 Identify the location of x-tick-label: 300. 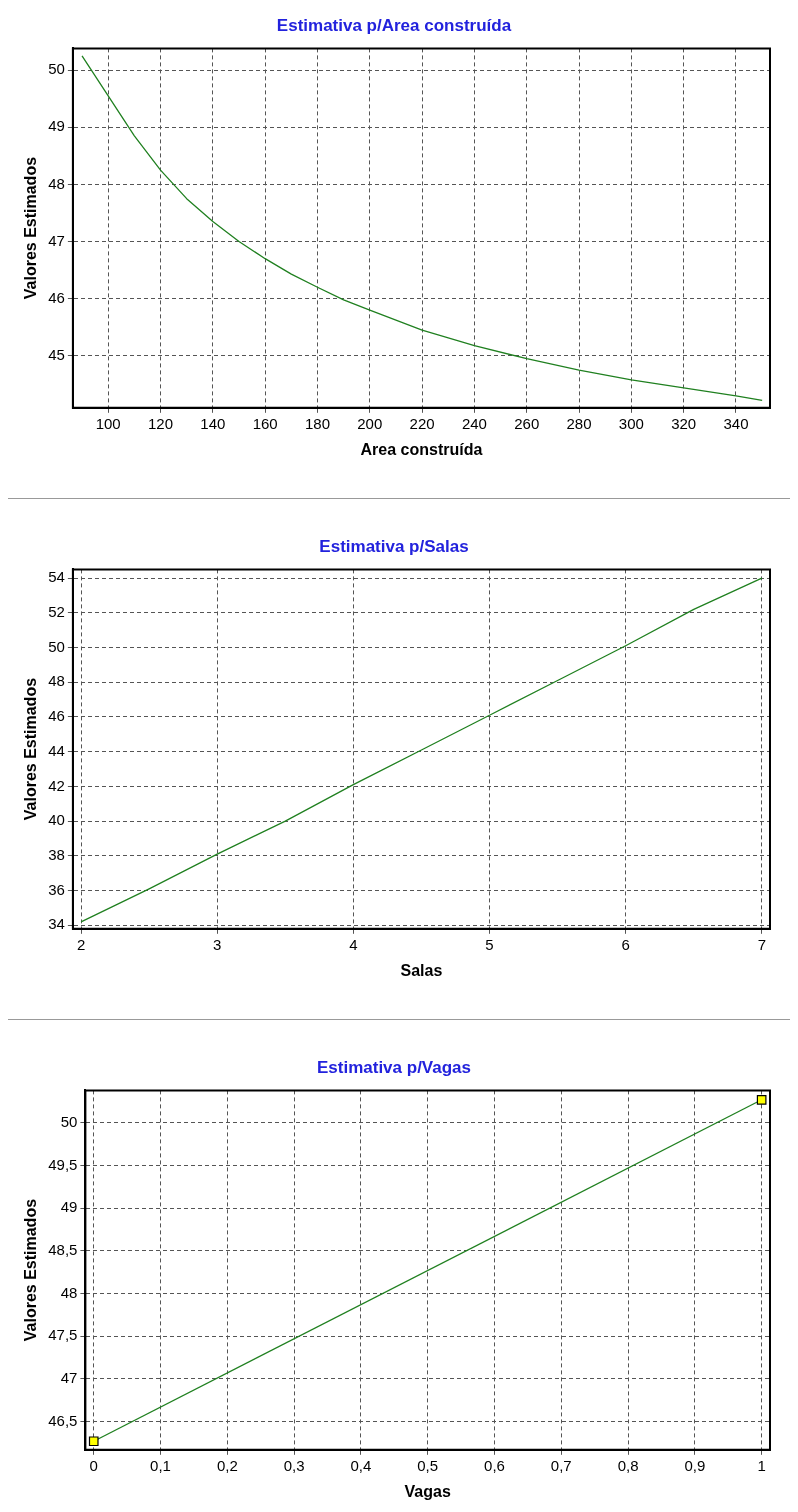
(631, 423).